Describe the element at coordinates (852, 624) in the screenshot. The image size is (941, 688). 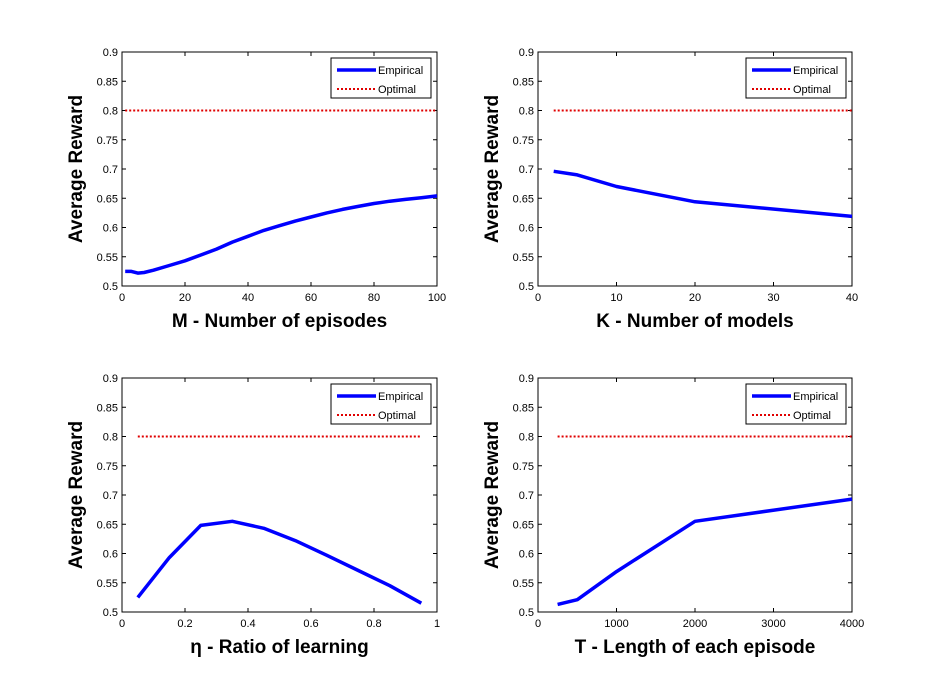
I see `x-tick-label: 4000` at that location.